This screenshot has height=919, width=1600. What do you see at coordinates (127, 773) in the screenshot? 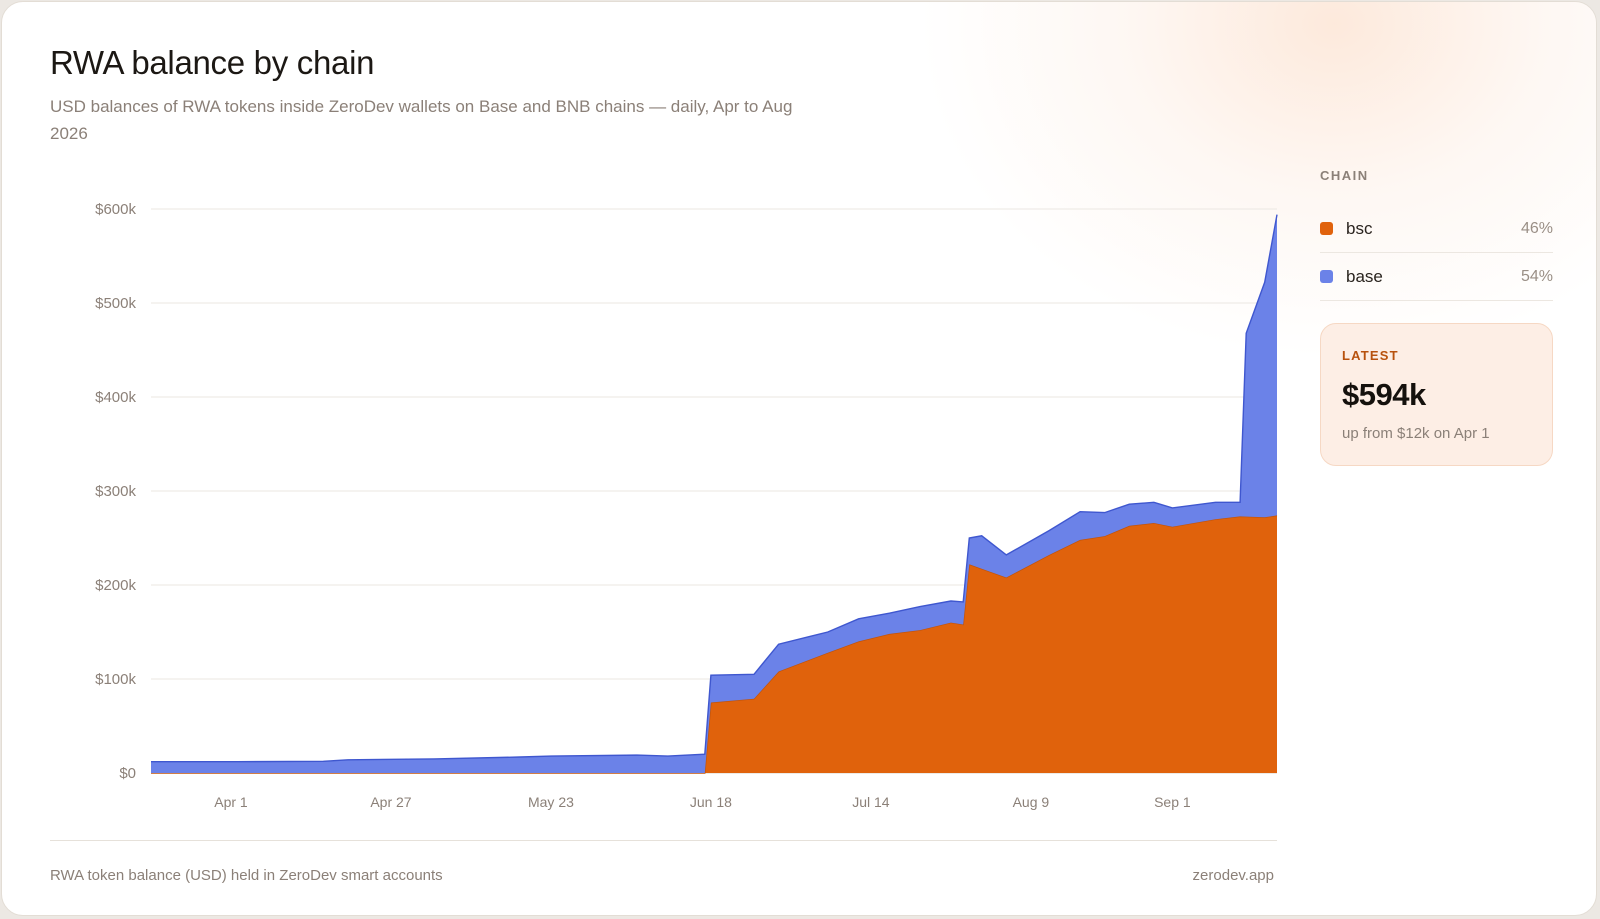
I see `y-tick-label: $0` at bounding box center [127, 773].